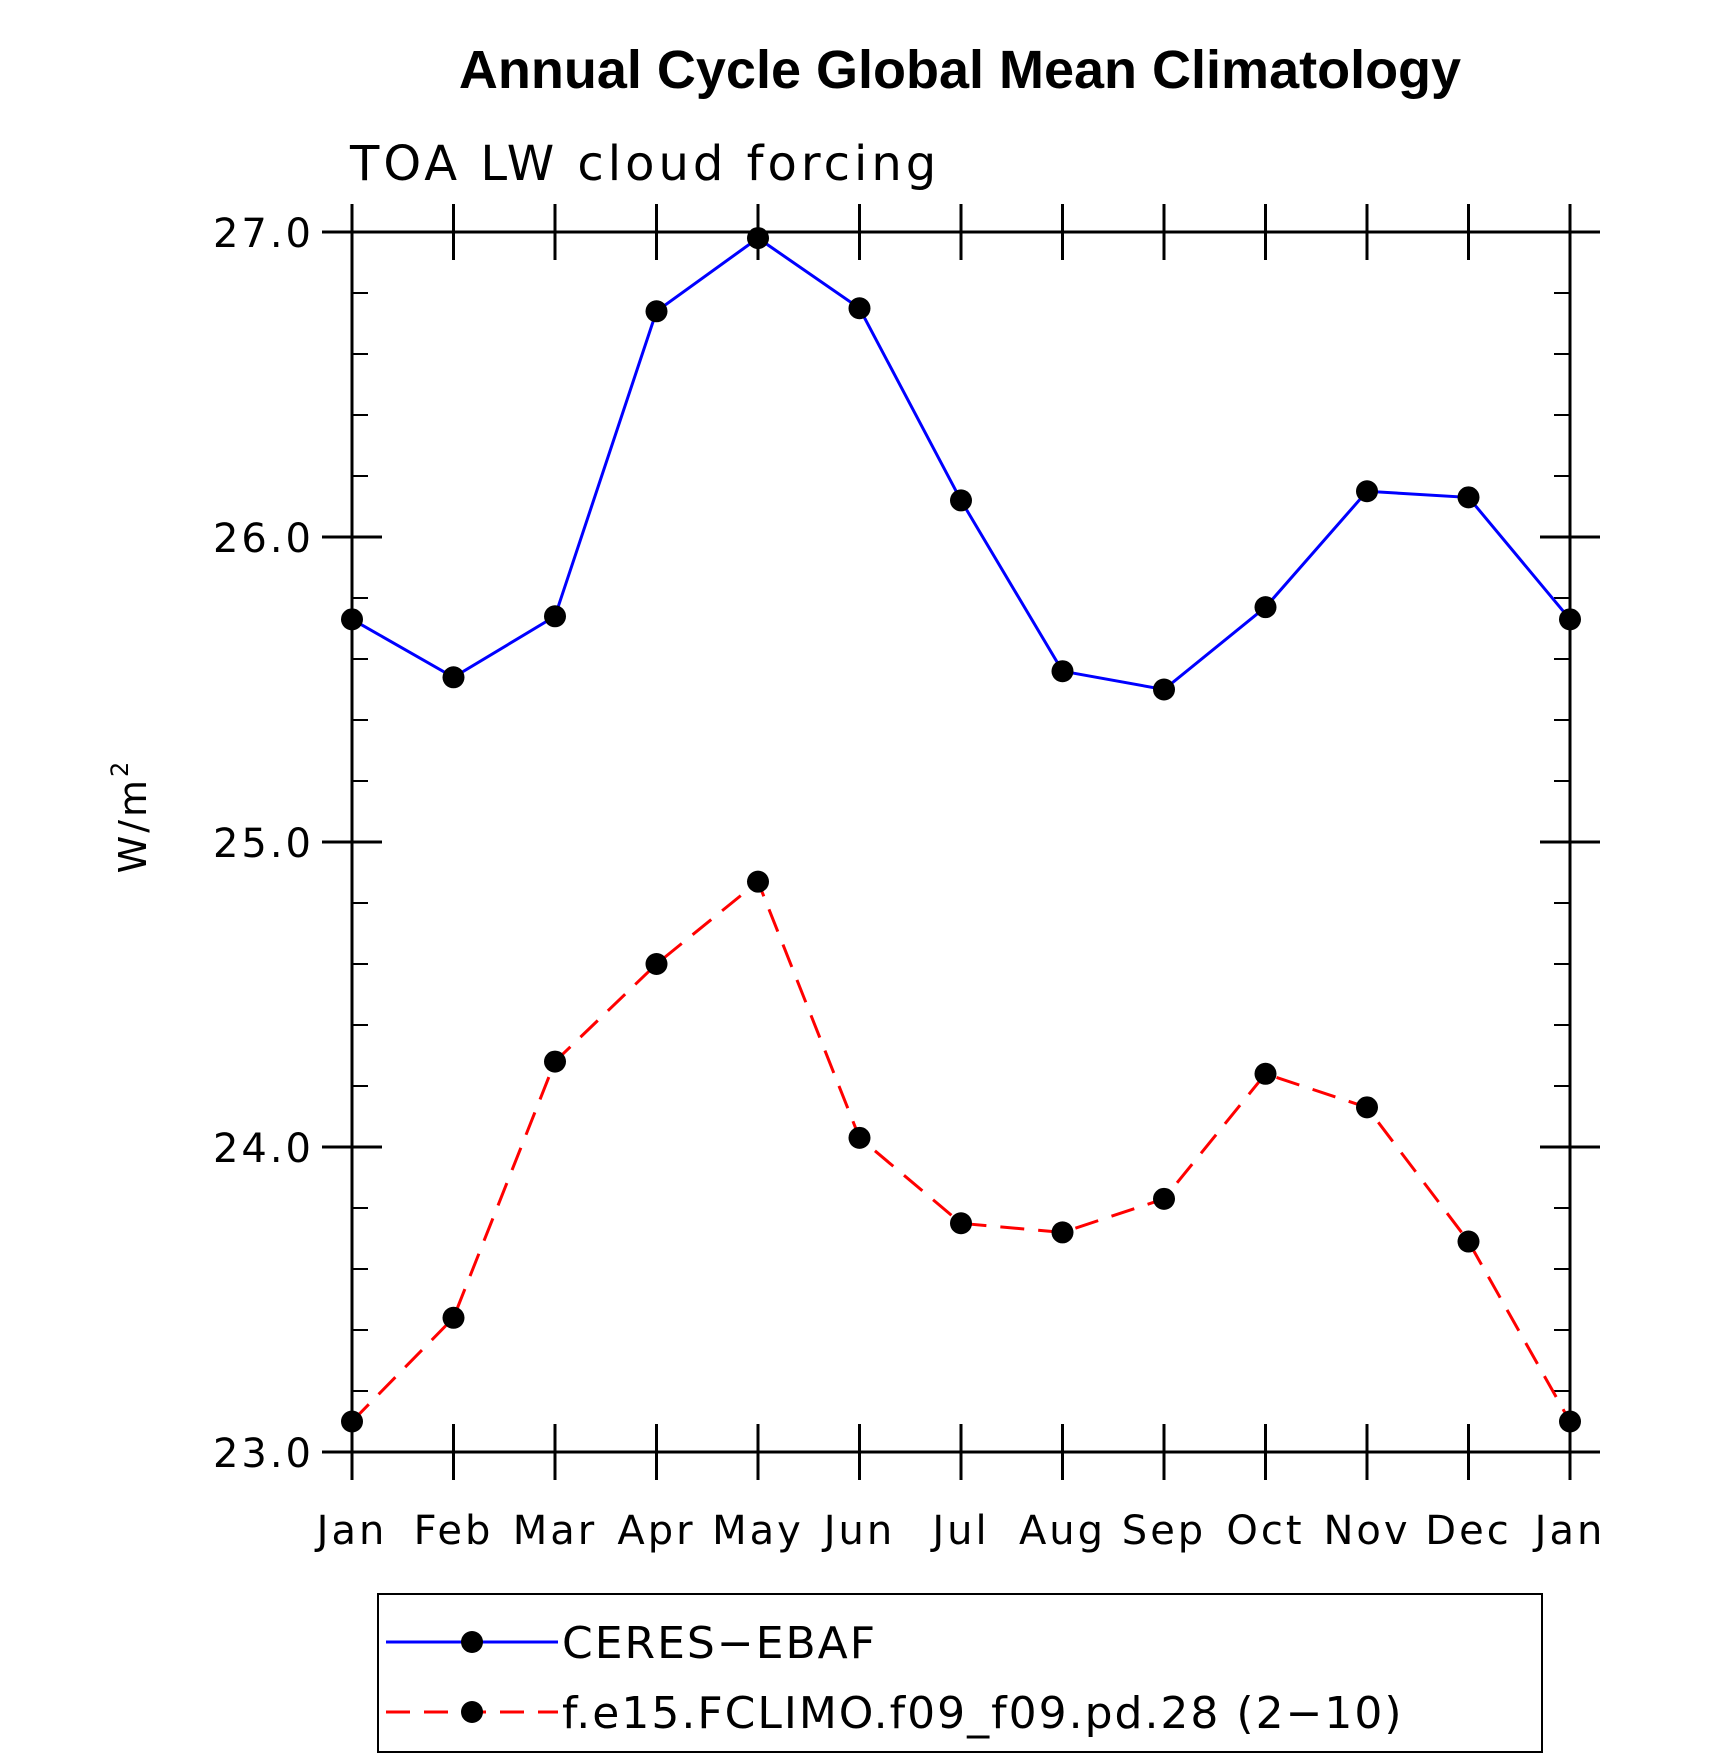  I want to click on x-tick-label: Sep, so click(1164, 1531).